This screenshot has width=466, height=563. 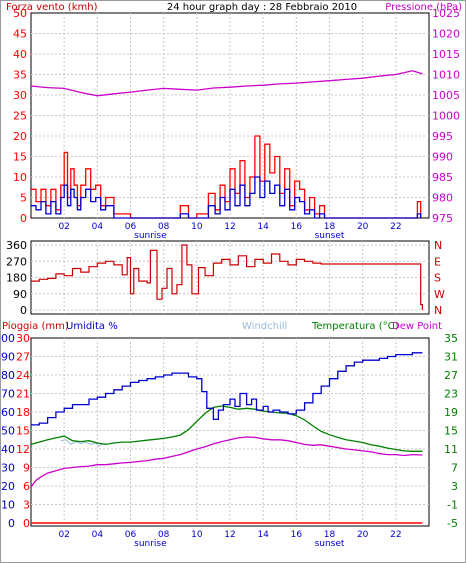 I want to click on dew-point-axis-title: Dew Point, so click(x=417, y=326).